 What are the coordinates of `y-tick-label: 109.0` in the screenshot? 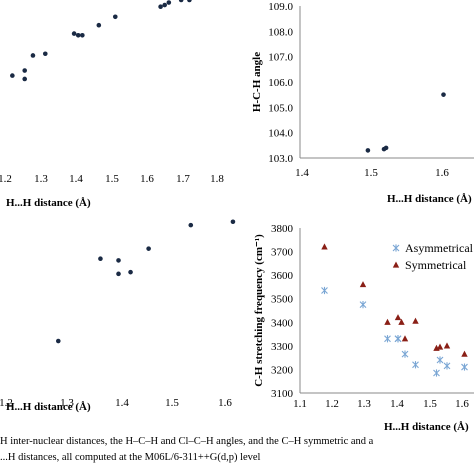 It's located at (280, 7).